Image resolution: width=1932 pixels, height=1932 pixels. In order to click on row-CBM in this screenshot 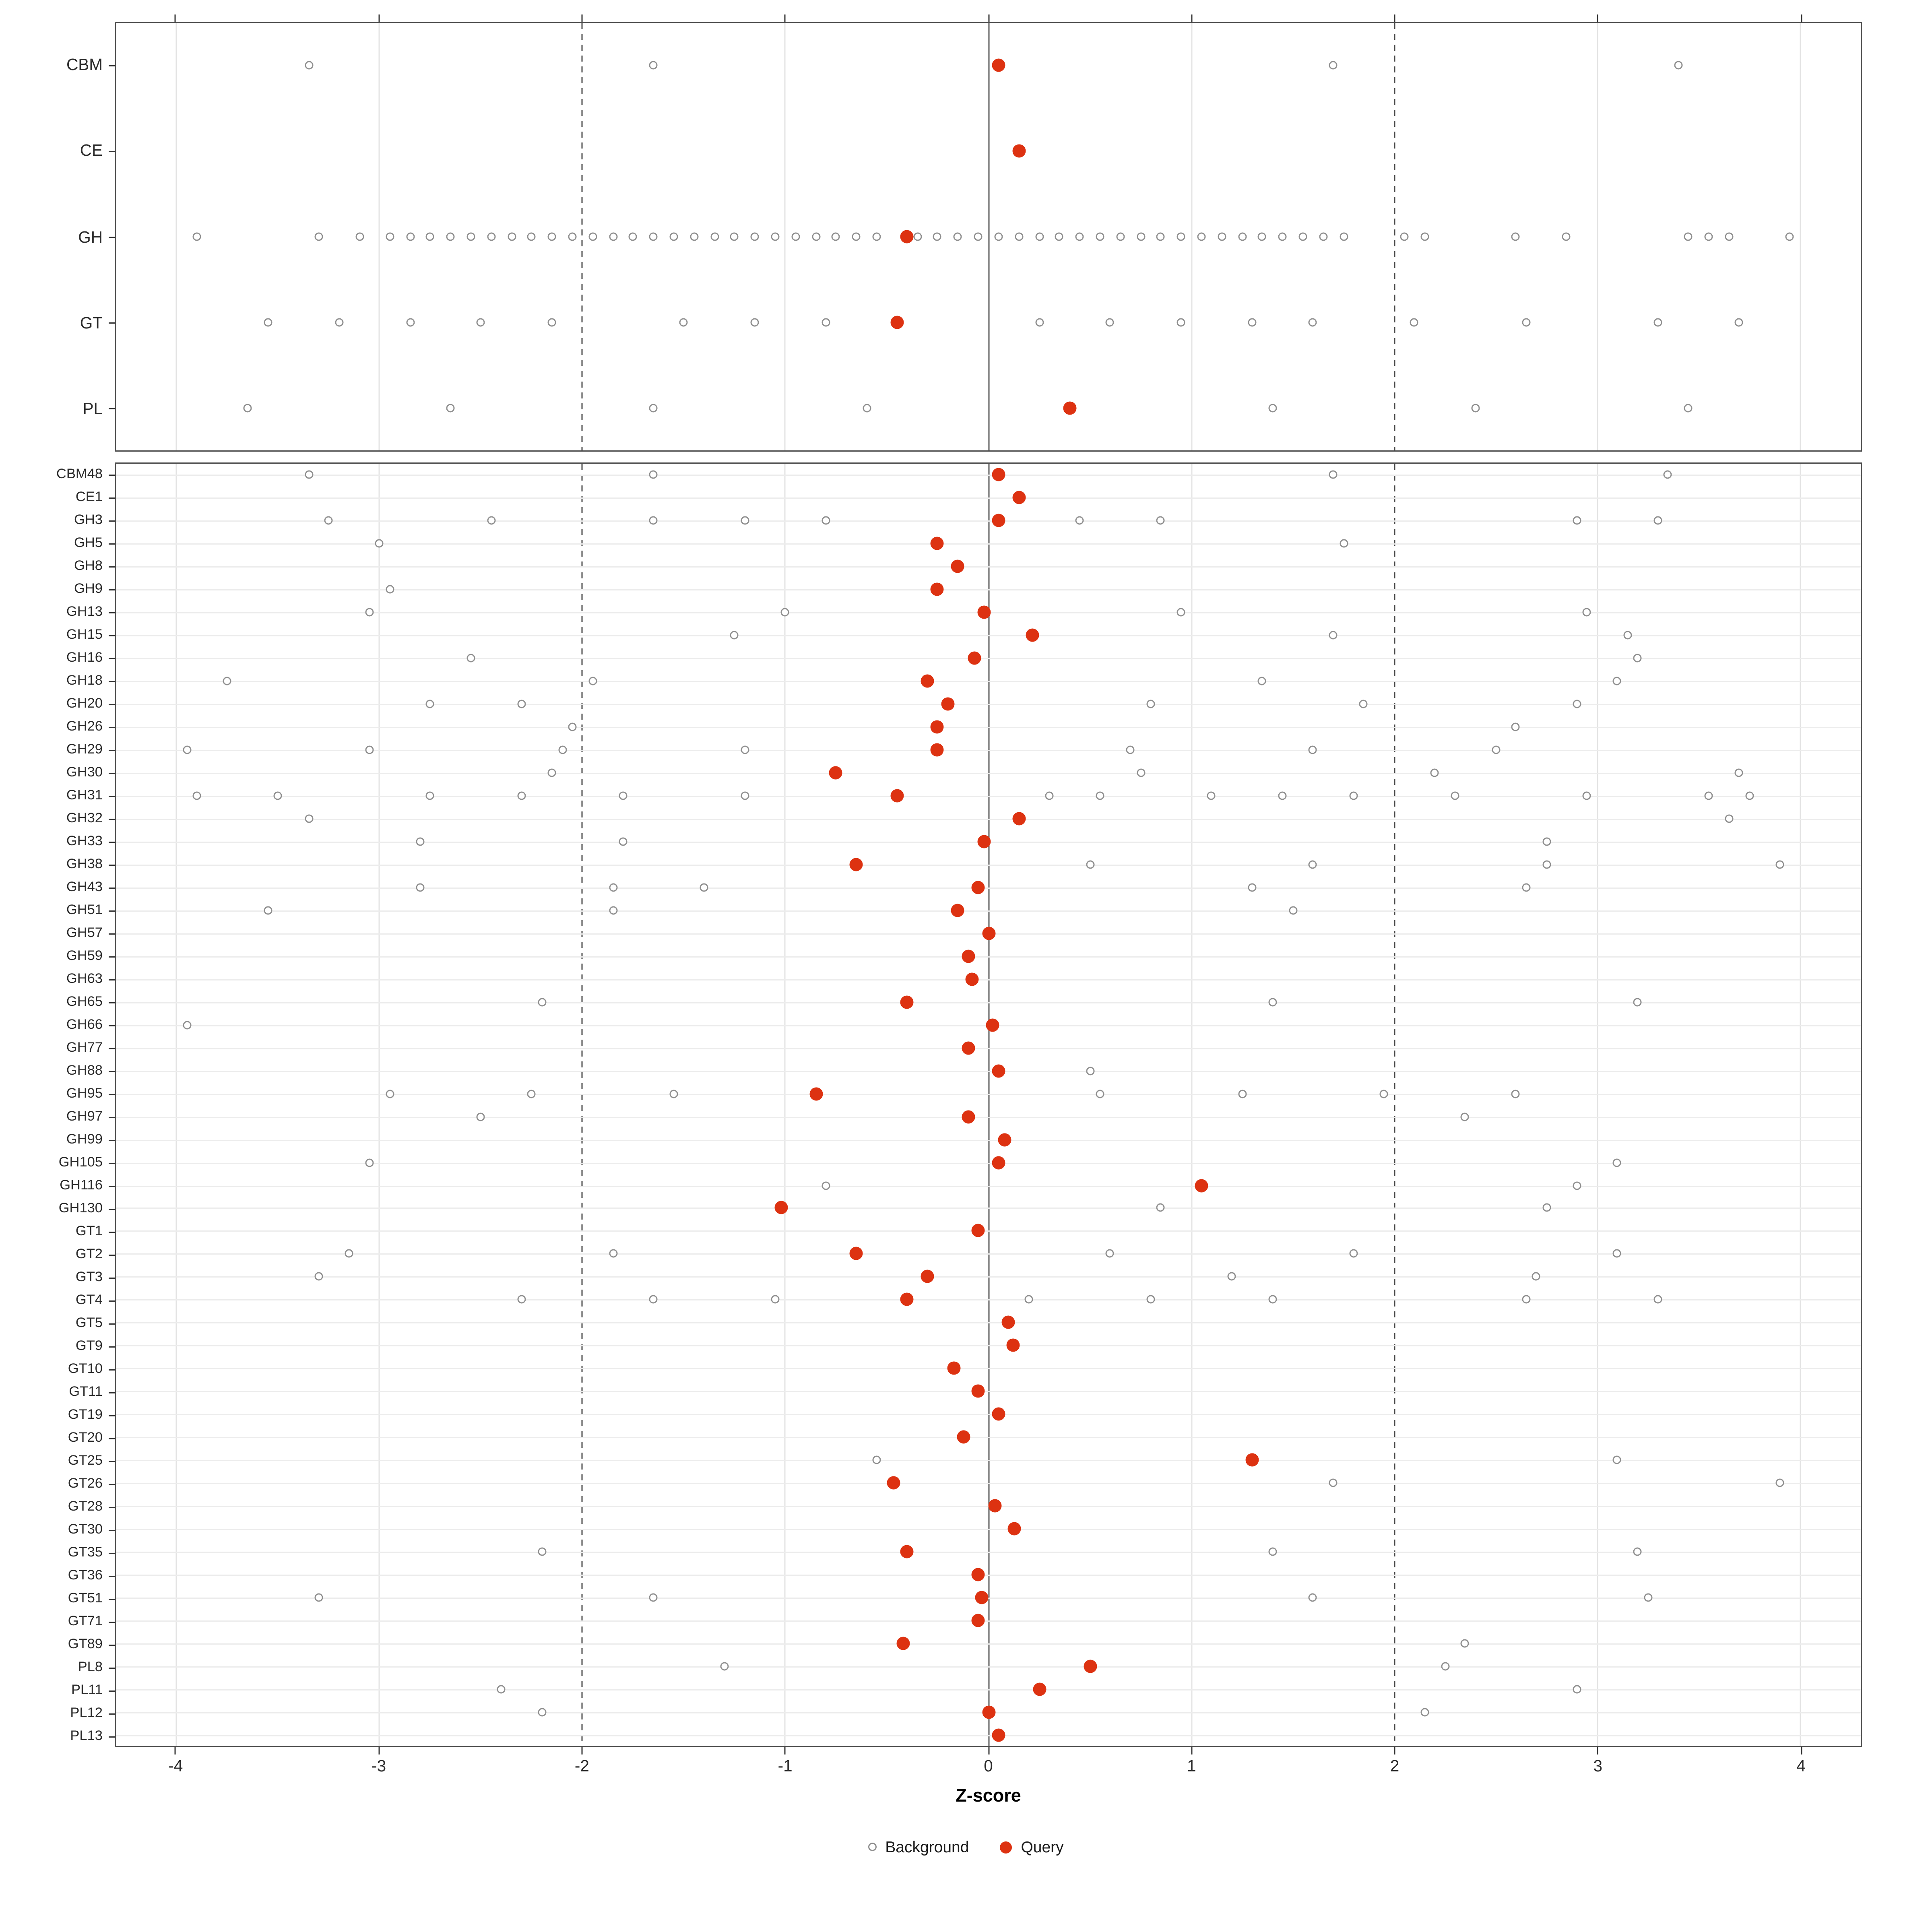, I will do `click(988, 65)`.